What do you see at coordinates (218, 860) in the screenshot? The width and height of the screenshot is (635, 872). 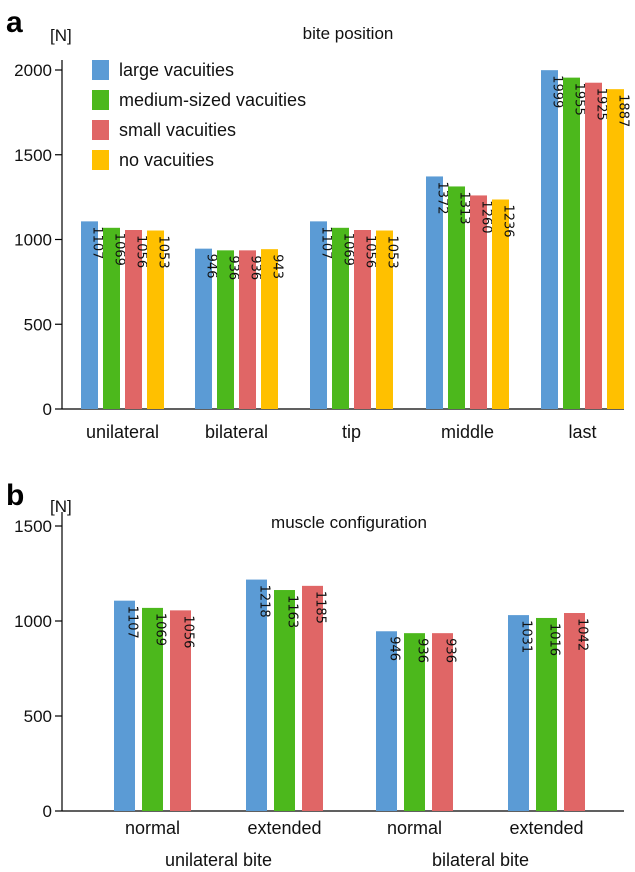 I see `group-label: unilateral bite` at bounding box center [218, 860].